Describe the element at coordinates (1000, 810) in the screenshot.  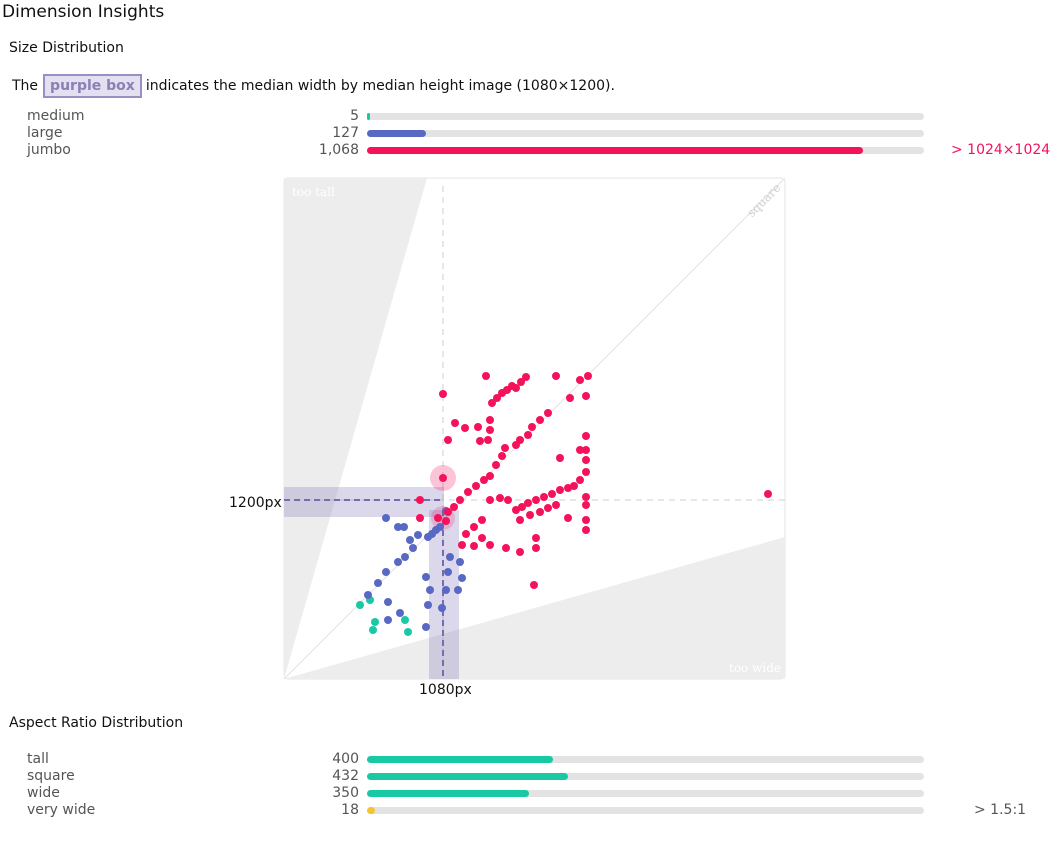
I see `aspect-threshold-note: > 1.5:1` at that location.